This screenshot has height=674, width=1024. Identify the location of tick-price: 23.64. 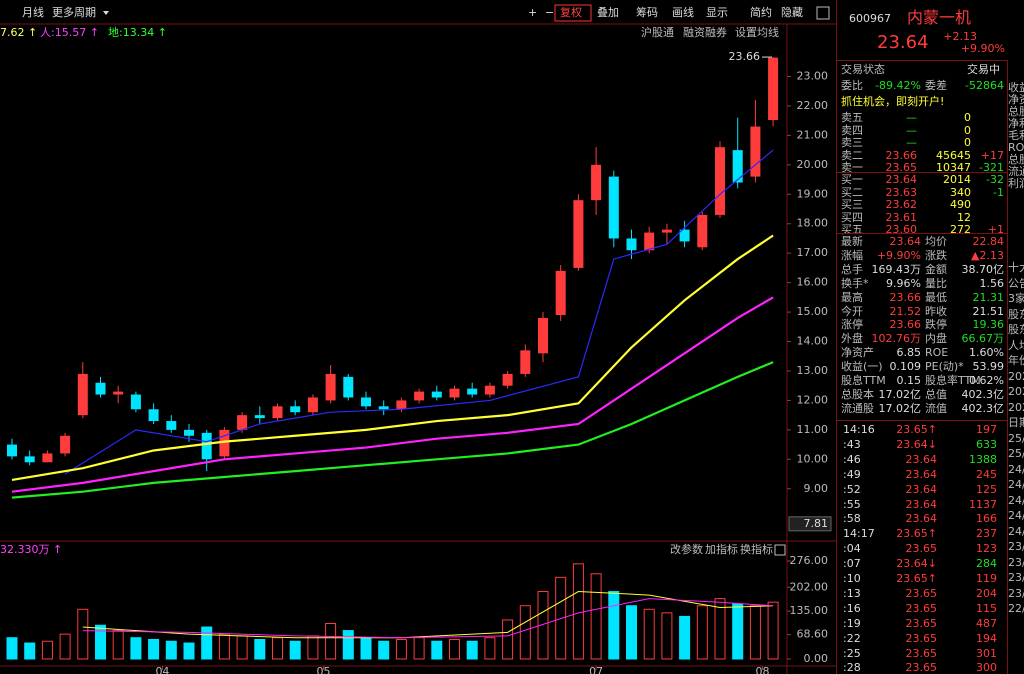
(921, 459).